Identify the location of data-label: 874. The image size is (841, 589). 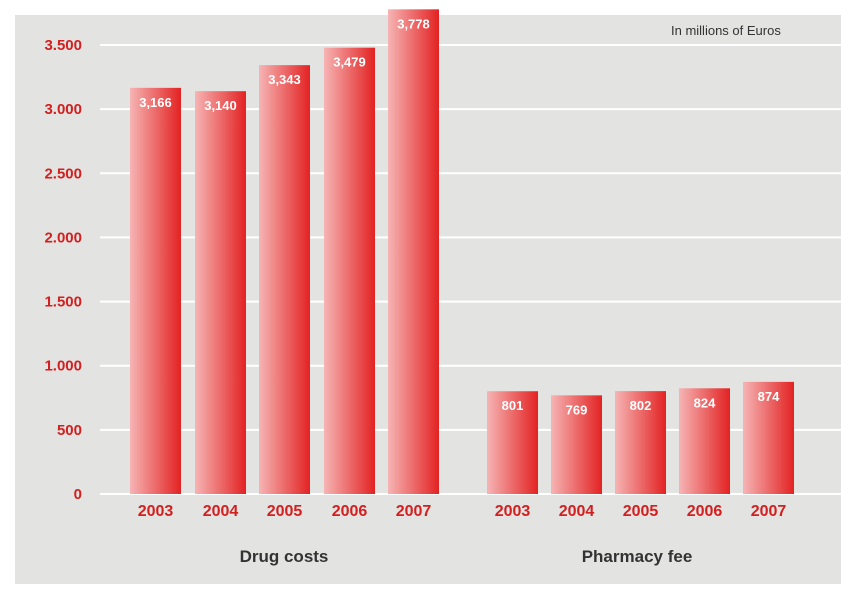
(769, 396).